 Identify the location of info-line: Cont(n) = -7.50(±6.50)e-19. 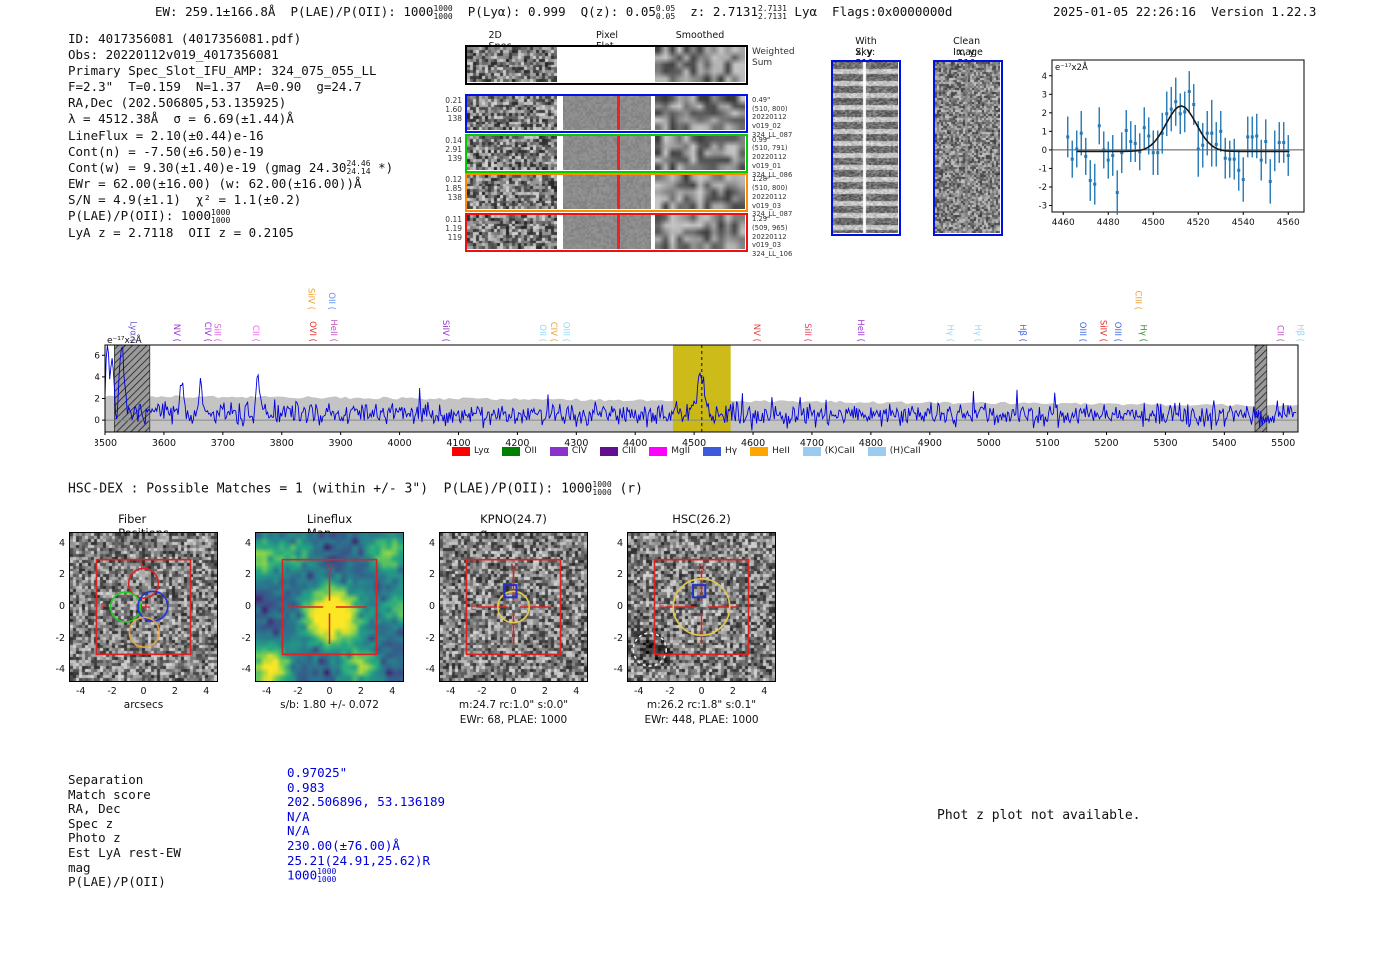
(230, 152).